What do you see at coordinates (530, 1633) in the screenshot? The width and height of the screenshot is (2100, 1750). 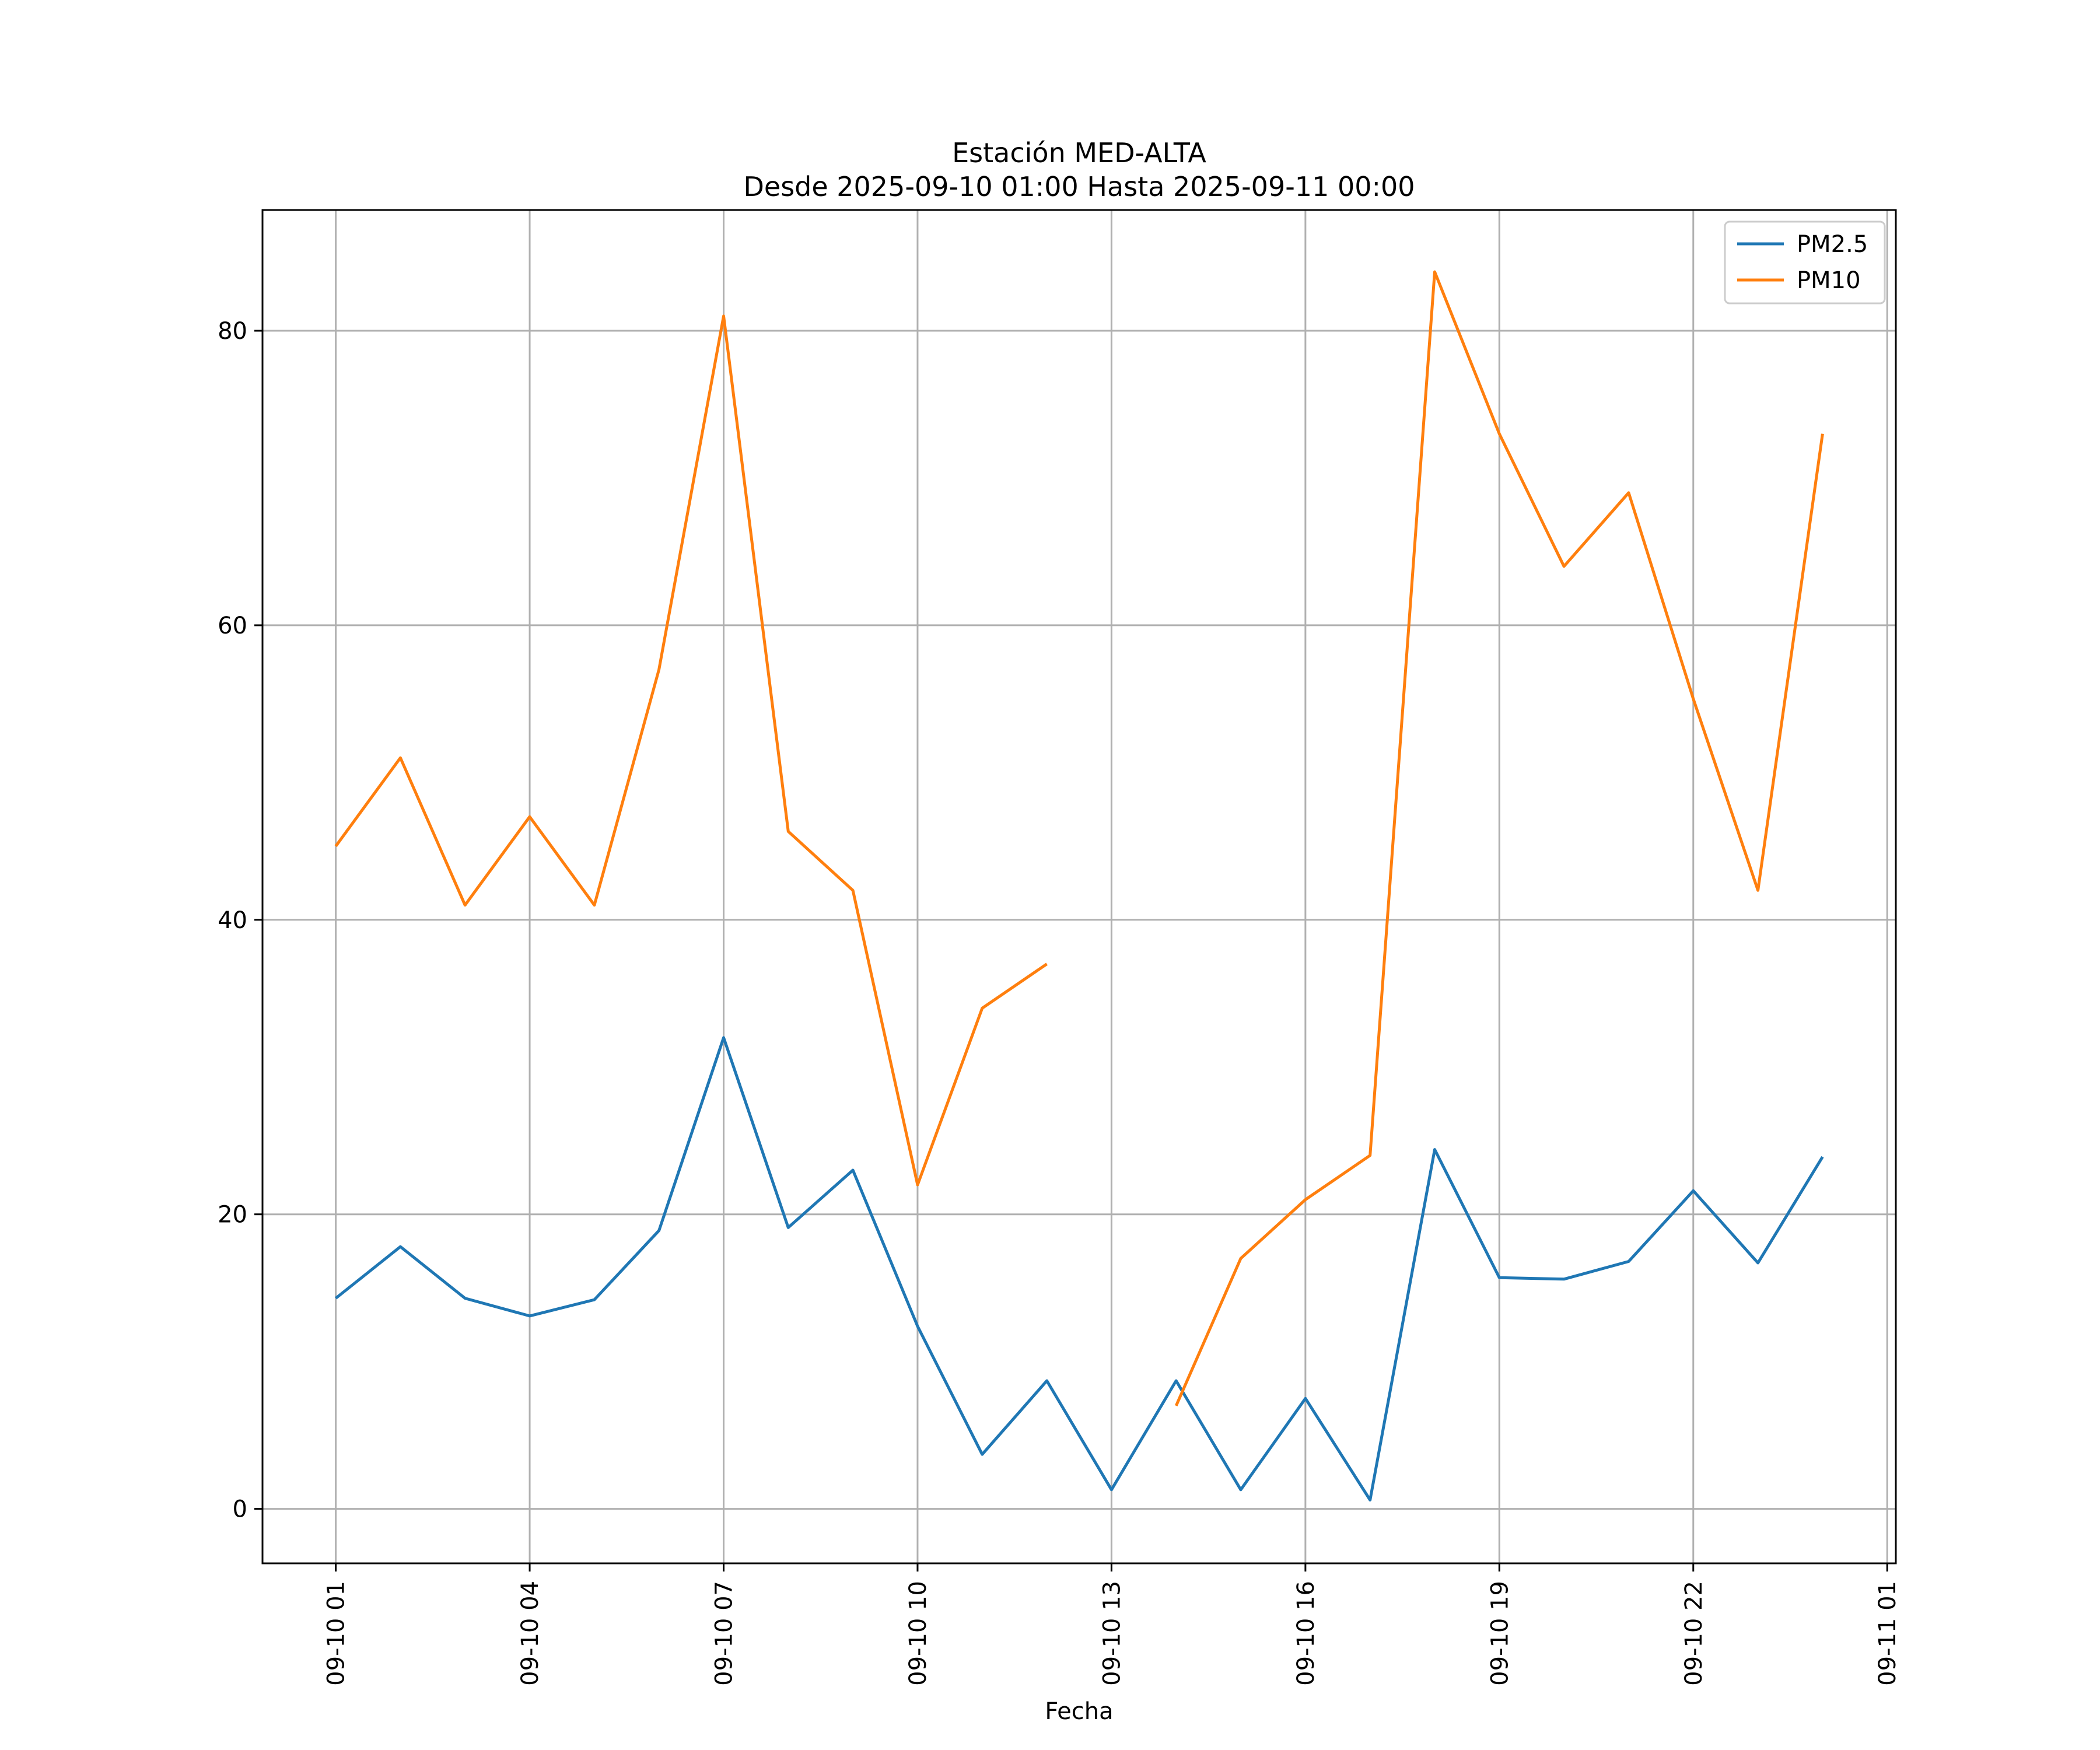 I see `x-tick-label: 09-10 04` at bounding box center [530, 1633].